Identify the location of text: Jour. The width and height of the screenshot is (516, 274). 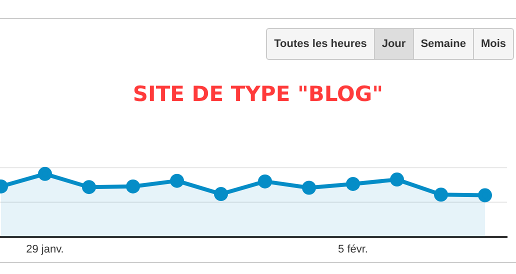
(393, 44).